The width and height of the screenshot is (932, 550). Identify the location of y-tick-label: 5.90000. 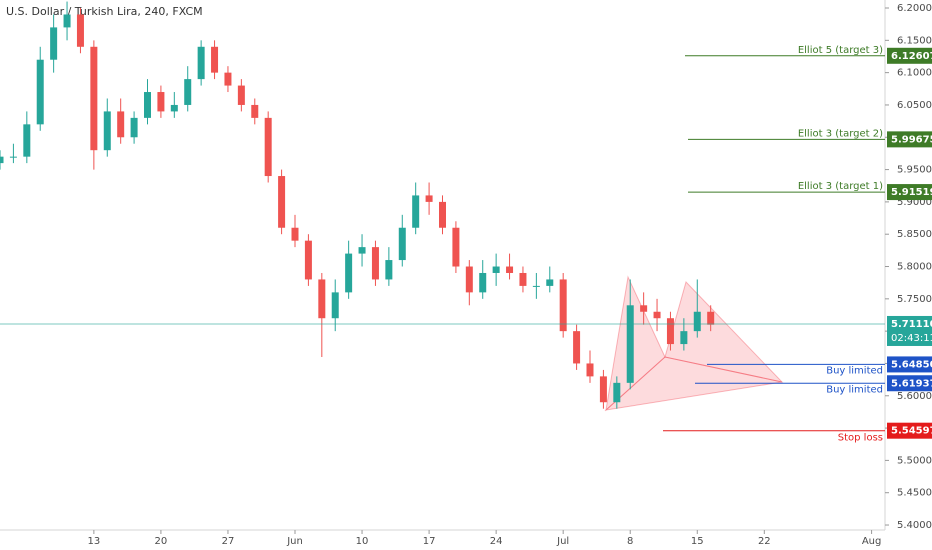
(914, 202).